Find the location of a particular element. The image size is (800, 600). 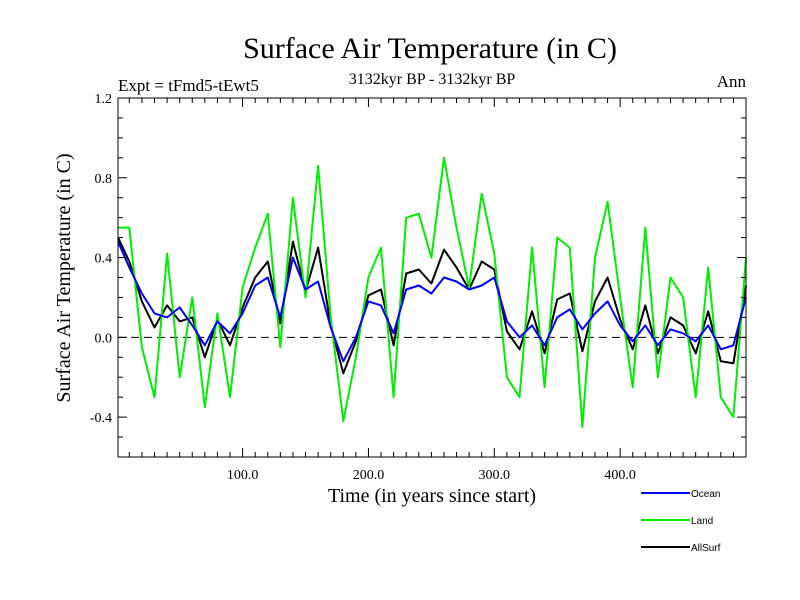

y-axis-label: Surface Air Temperature (in C) is located at coordinates (64, 277).